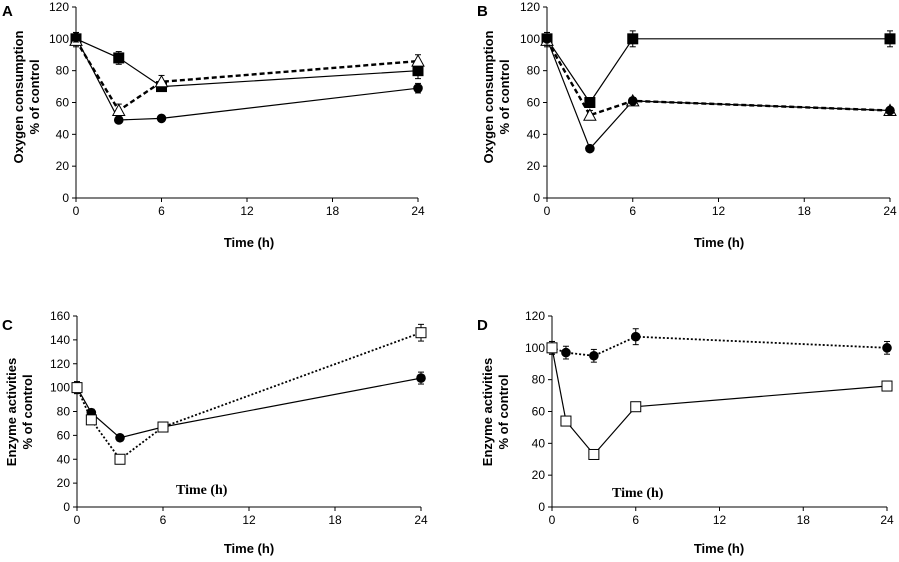 The width and height of the screenshot is (899, 562). Describe the element at coordinates (632, 211) in the screenshot. I see `panel-b-xtick-label: 6` at that location.